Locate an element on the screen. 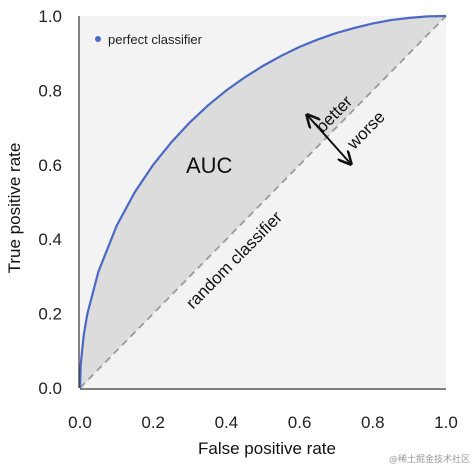  y-tick-label: 0.2 is located at coordinates (50, 314).